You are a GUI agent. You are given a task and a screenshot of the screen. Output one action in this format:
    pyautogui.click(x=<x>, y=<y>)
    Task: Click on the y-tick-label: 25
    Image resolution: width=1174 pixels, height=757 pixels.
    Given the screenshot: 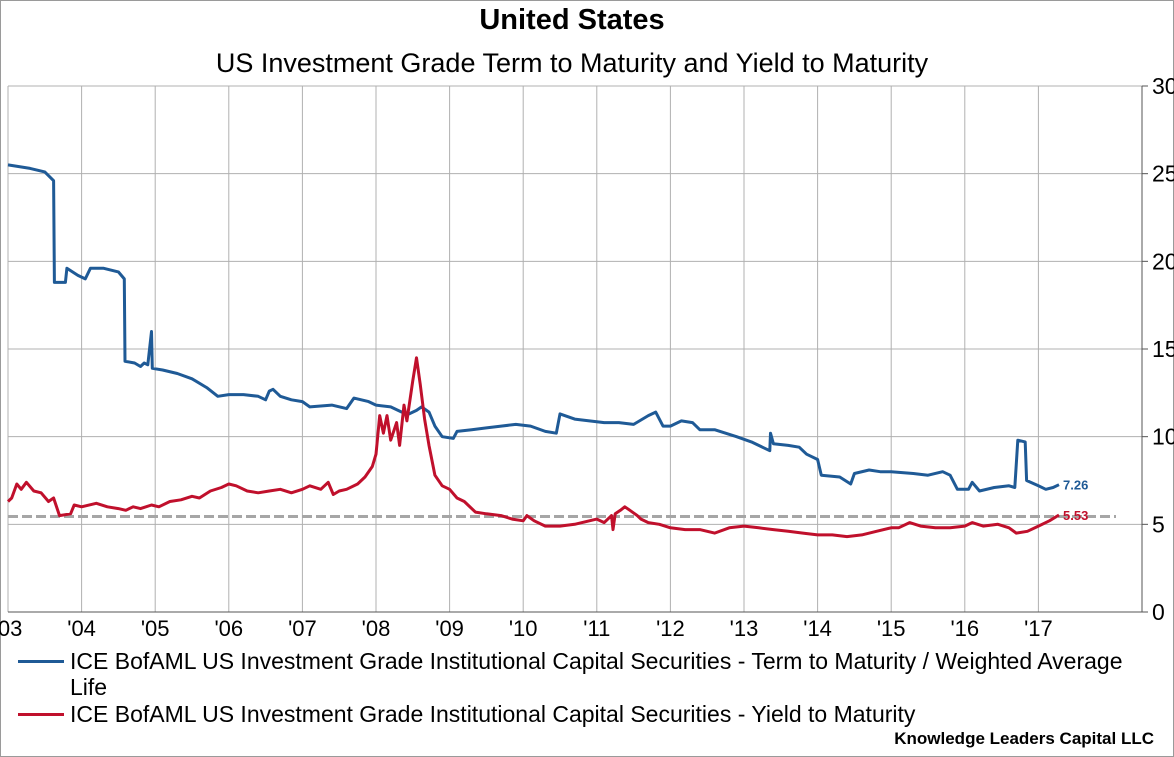 What is the action you would take?
    pyautogui.click(x=1163, y=174)
    